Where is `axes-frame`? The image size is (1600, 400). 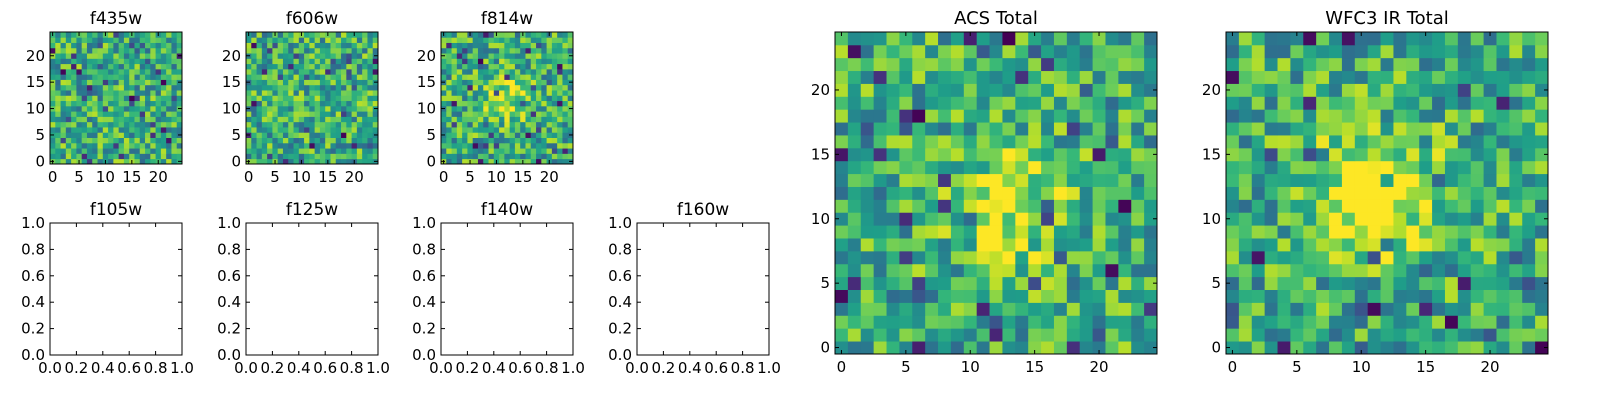
axes-frame is located at coordinates (312, 289).